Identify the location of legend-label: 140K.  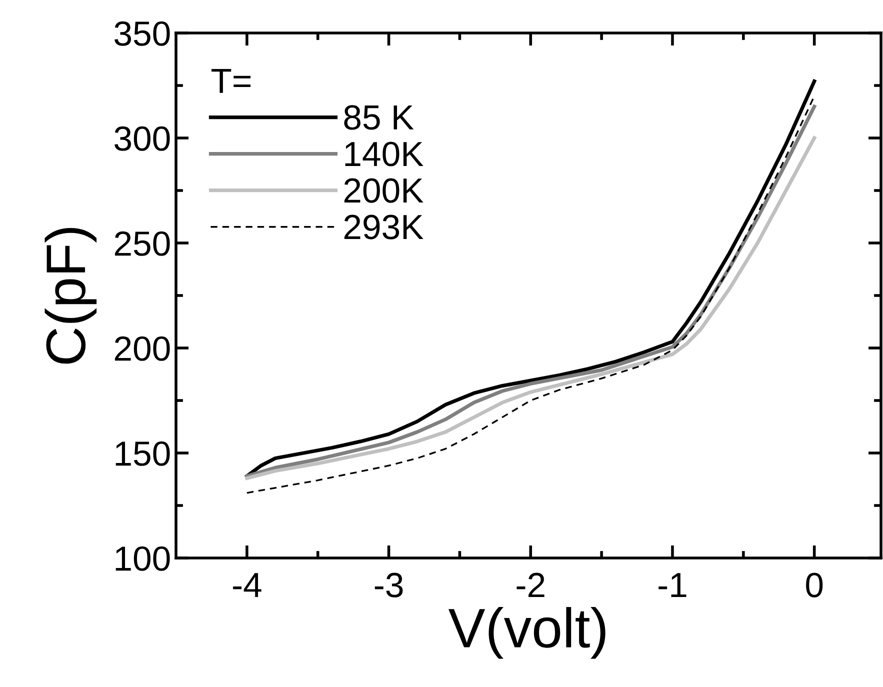
(384, 154).